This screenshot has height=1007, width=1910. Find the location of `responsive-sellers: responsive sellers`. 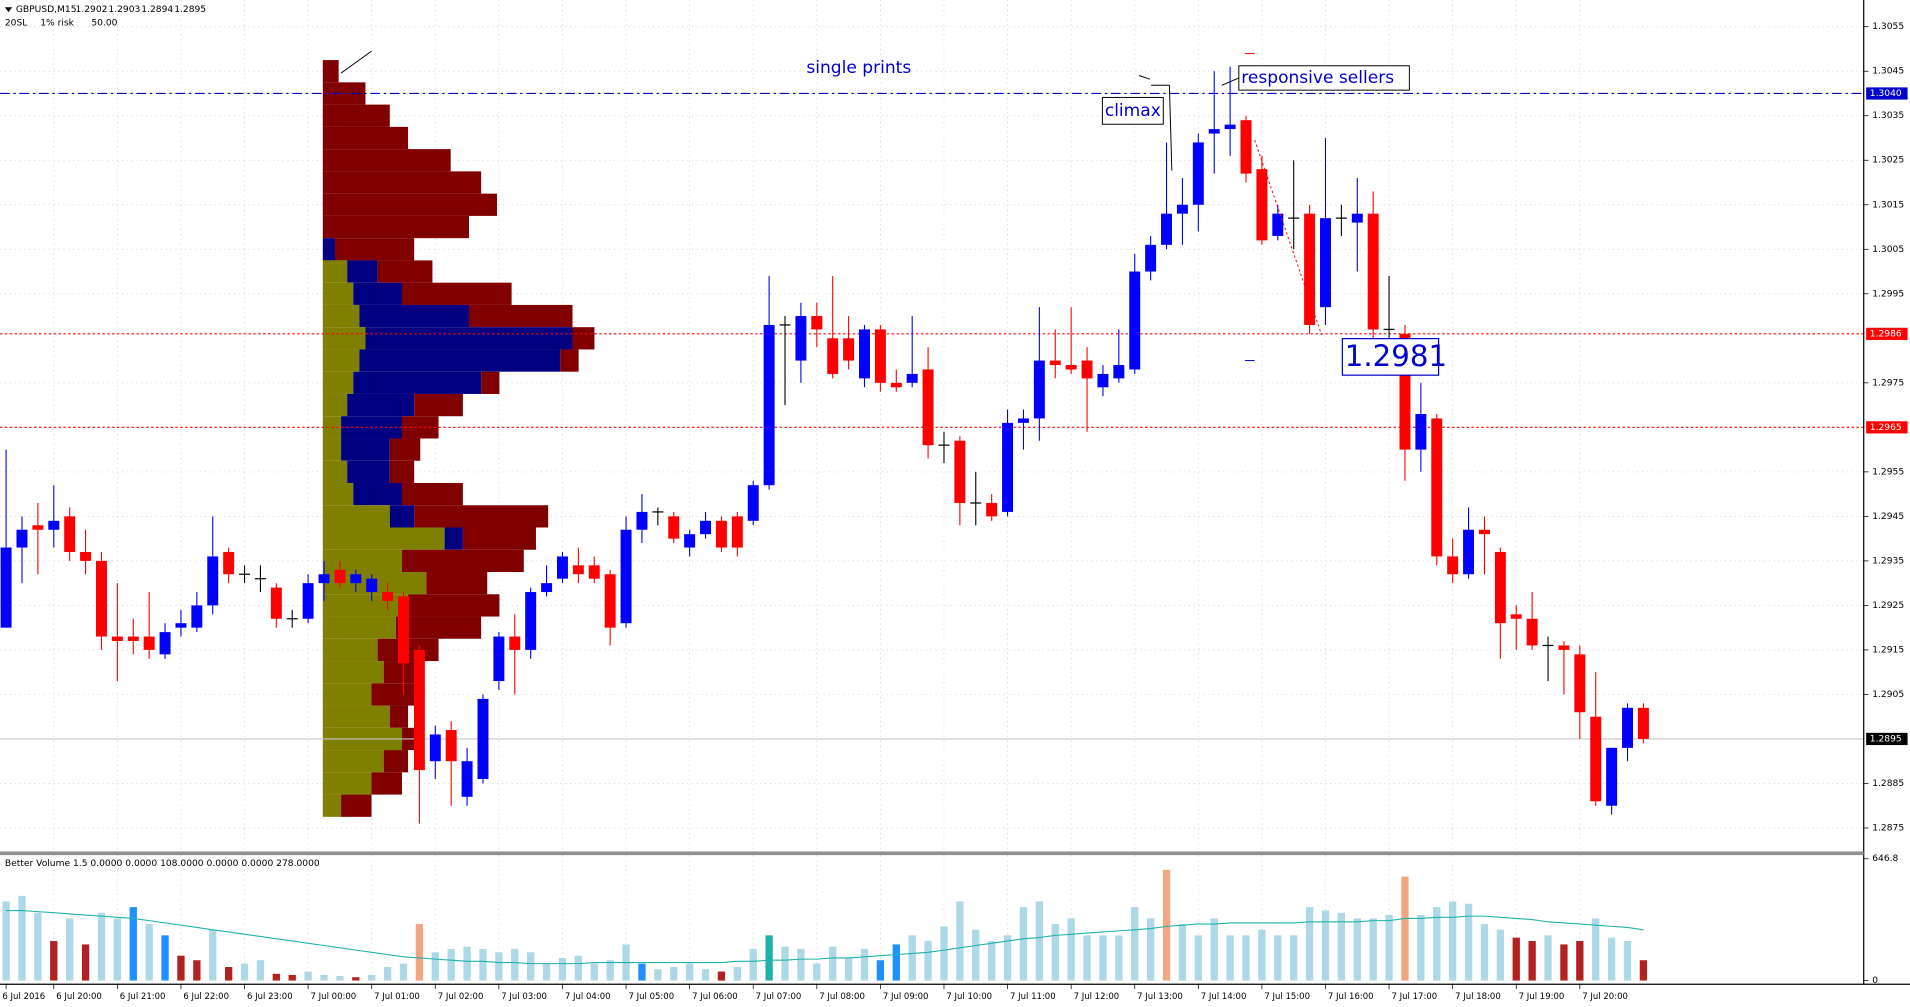

responsive-sellers: responsive sellers is located at coordinates (1317, 78).